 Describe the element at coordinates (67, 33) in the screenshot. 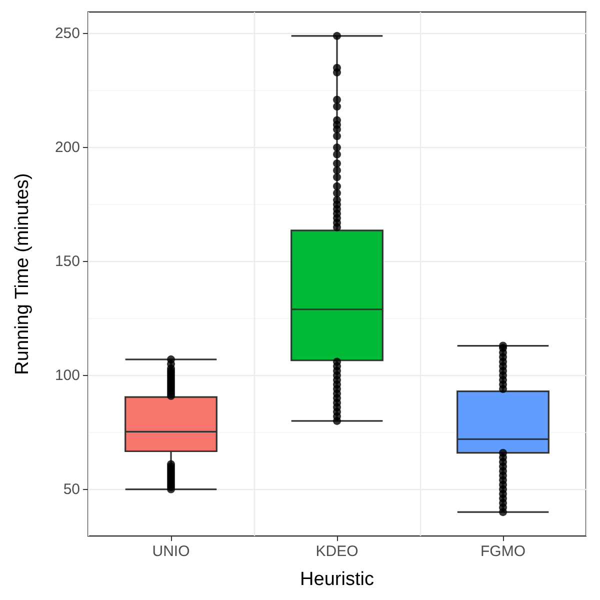

I see `y-tick-label: 250` at that location.